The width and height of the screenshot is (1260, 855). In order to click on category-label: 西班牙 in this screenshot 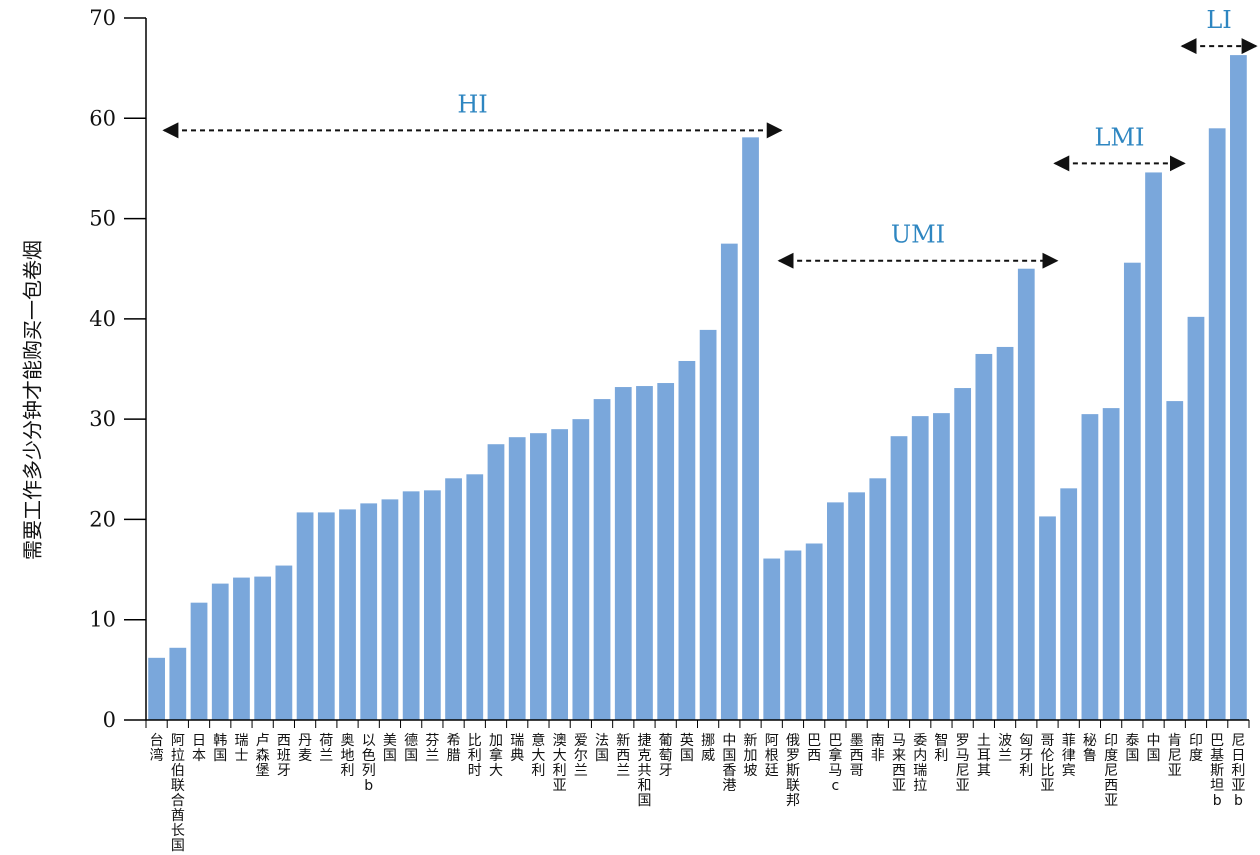, I will do `click(284, 756)`.